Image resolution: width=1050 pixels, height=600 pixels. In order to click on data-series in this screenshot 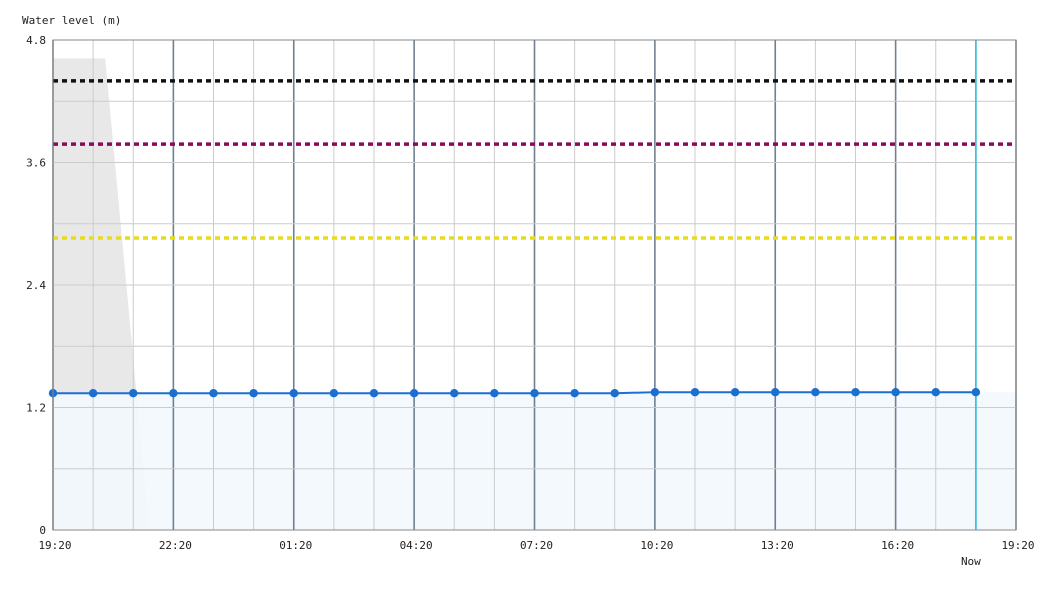, I will do `click(514, 392)`.